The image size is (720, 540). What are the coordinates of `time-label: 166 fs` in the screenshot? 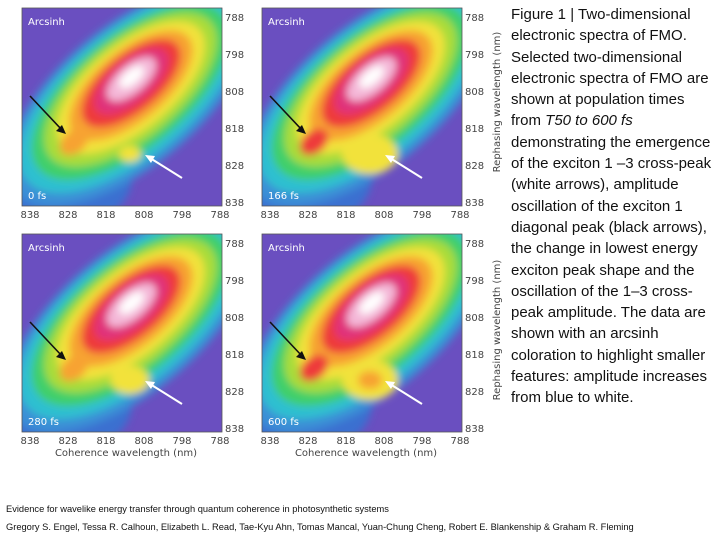 It's located at (283, 196).